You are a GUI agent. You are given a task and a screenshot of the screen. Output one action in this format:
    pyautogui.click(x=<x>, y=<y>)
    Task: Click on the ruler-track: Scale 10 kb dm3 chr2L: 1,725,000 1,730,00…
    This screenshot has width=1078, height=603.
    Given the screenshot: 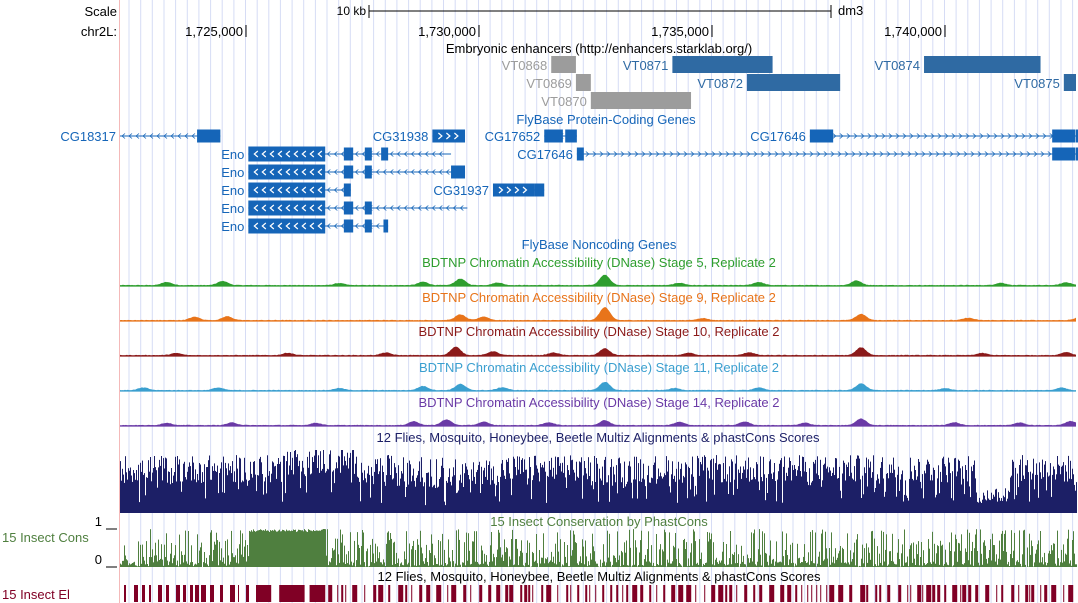 What is the action you would take?
    pyautogui.click(x=513, y=21)
    